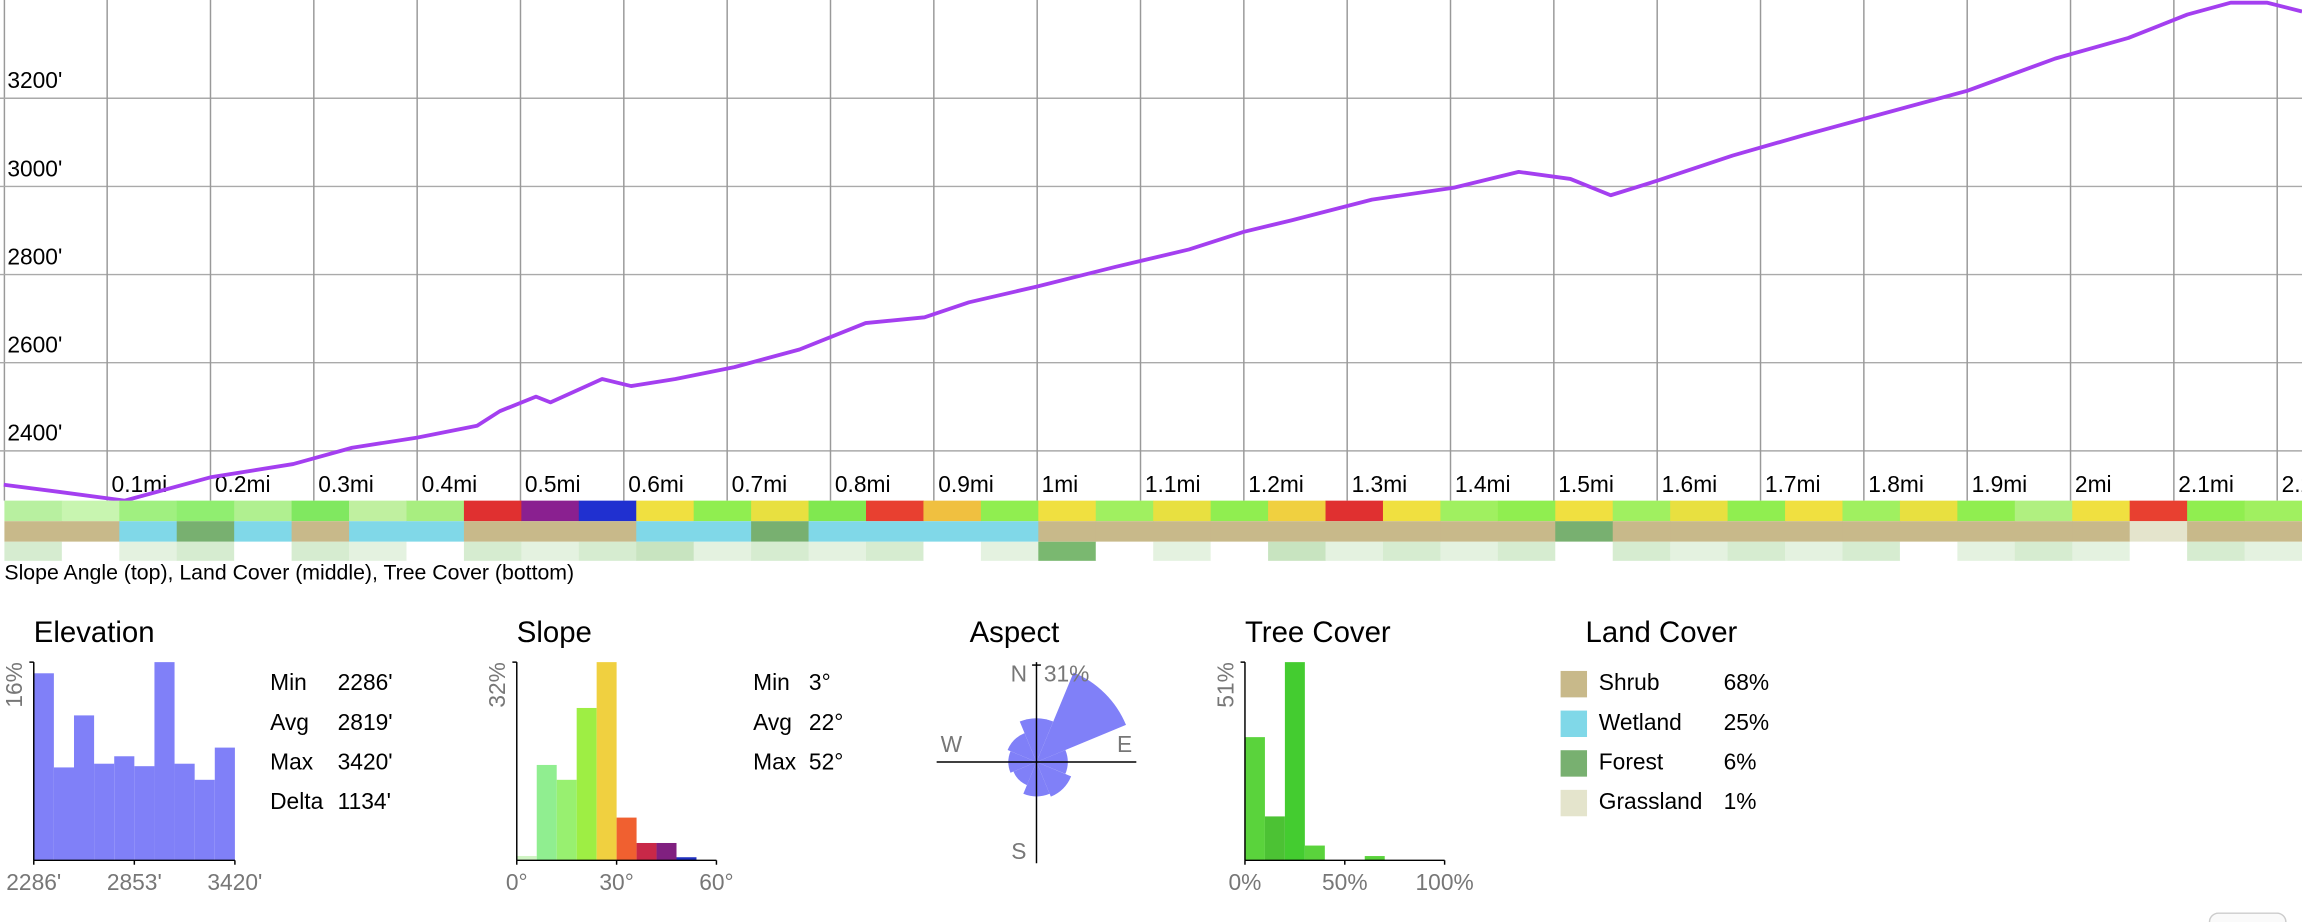 The width and height of the screenshot is (2302, 922). Describe the element at coordinates (966, 484) in the screenshot. I see `x-tick-label: 0.9mi` at that location.